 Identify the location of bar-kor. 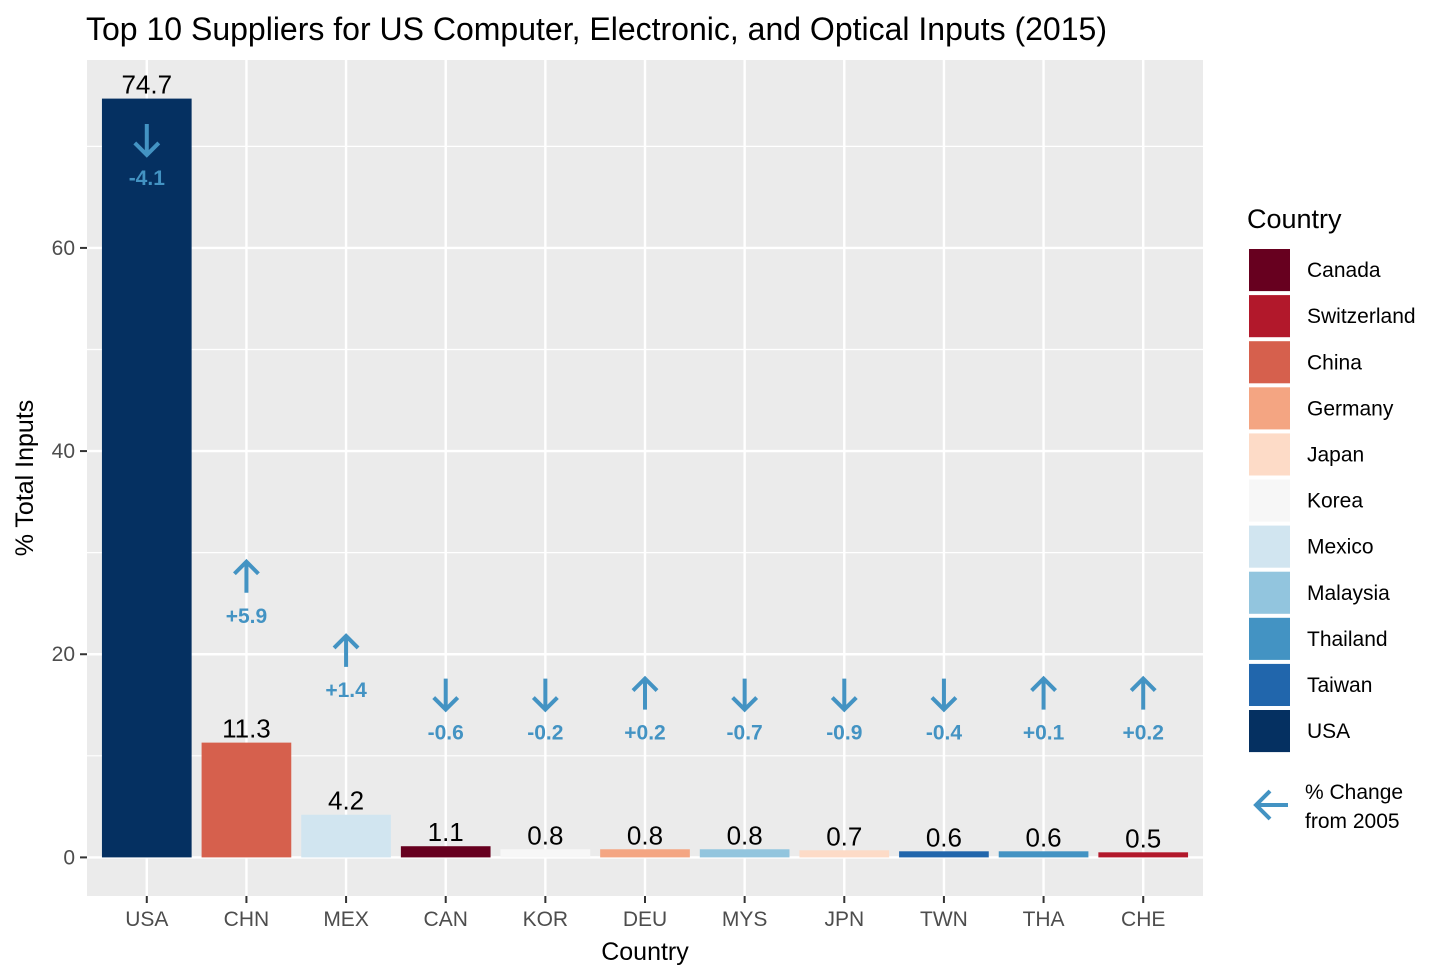
(545, 853).